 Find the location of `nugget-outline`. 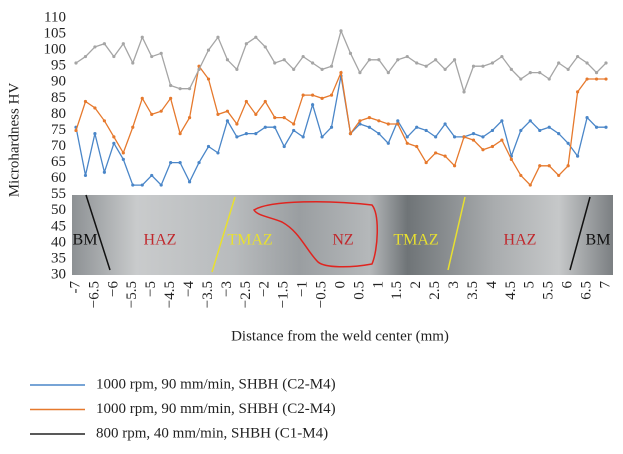

nugget-outline is located at coordinates (315, 234).